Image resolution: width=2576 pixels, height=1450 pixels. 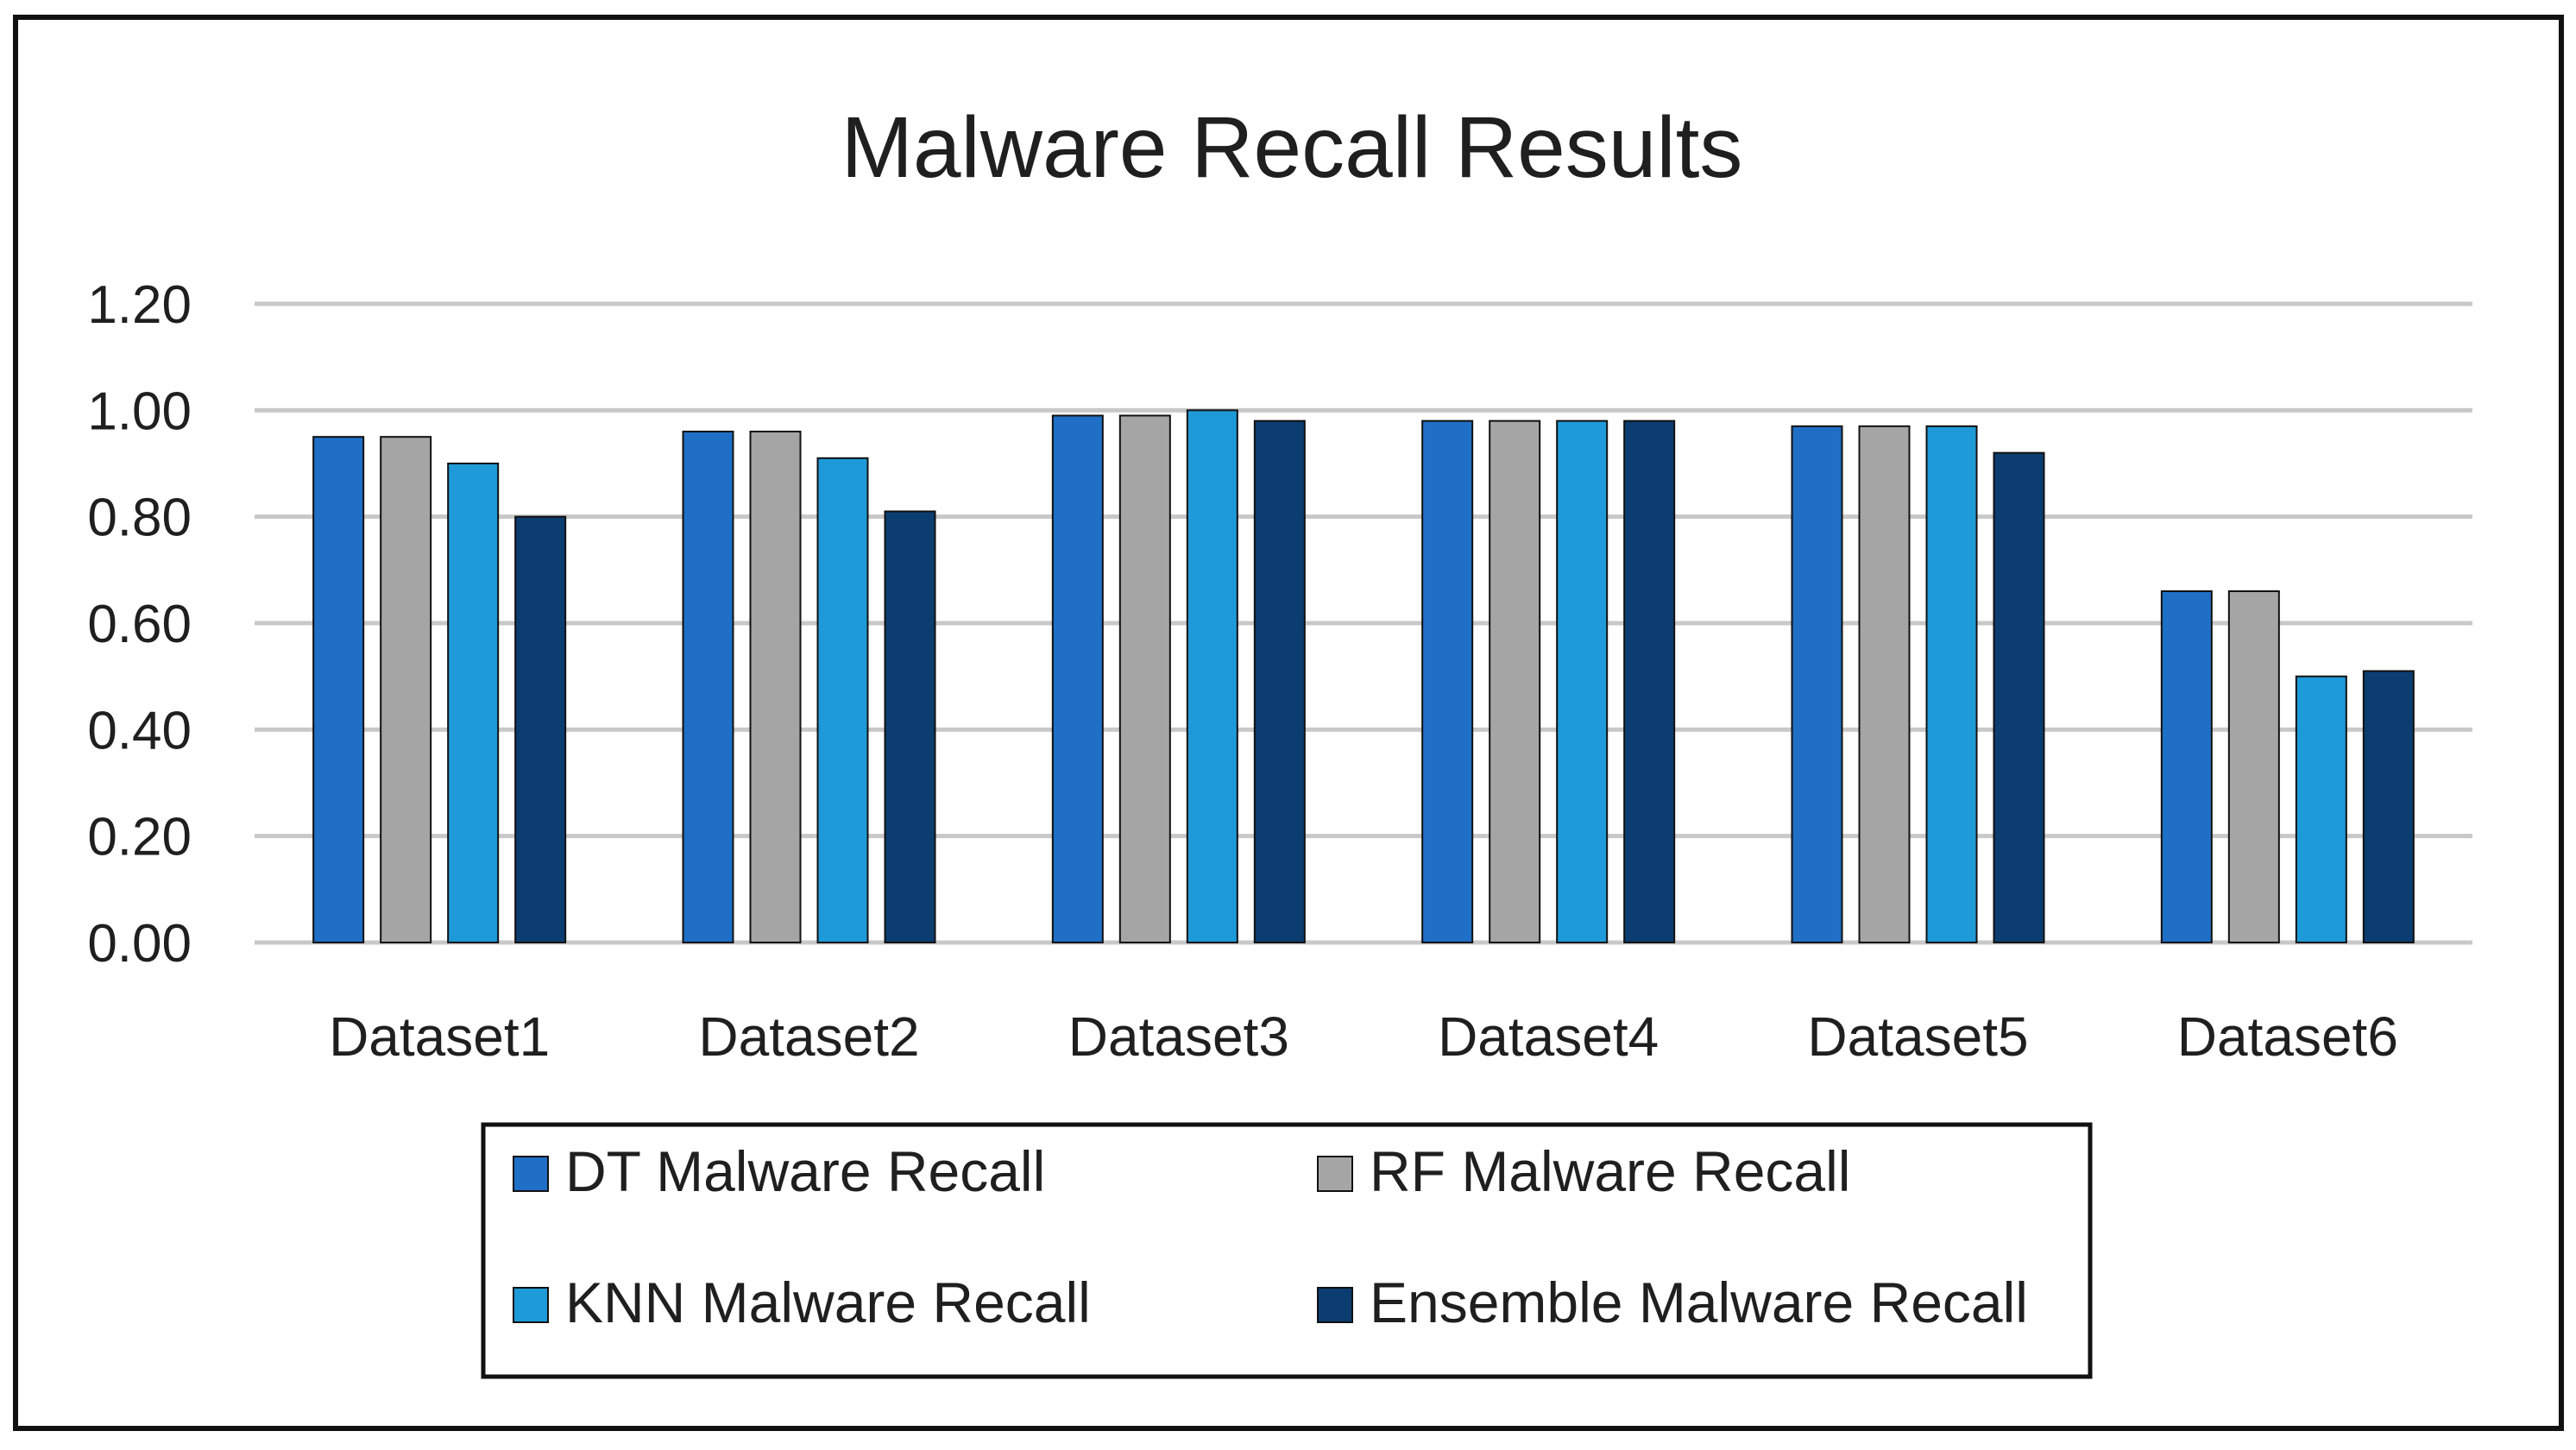 I want to click on legend-box, so click(x=1287, y=1251).